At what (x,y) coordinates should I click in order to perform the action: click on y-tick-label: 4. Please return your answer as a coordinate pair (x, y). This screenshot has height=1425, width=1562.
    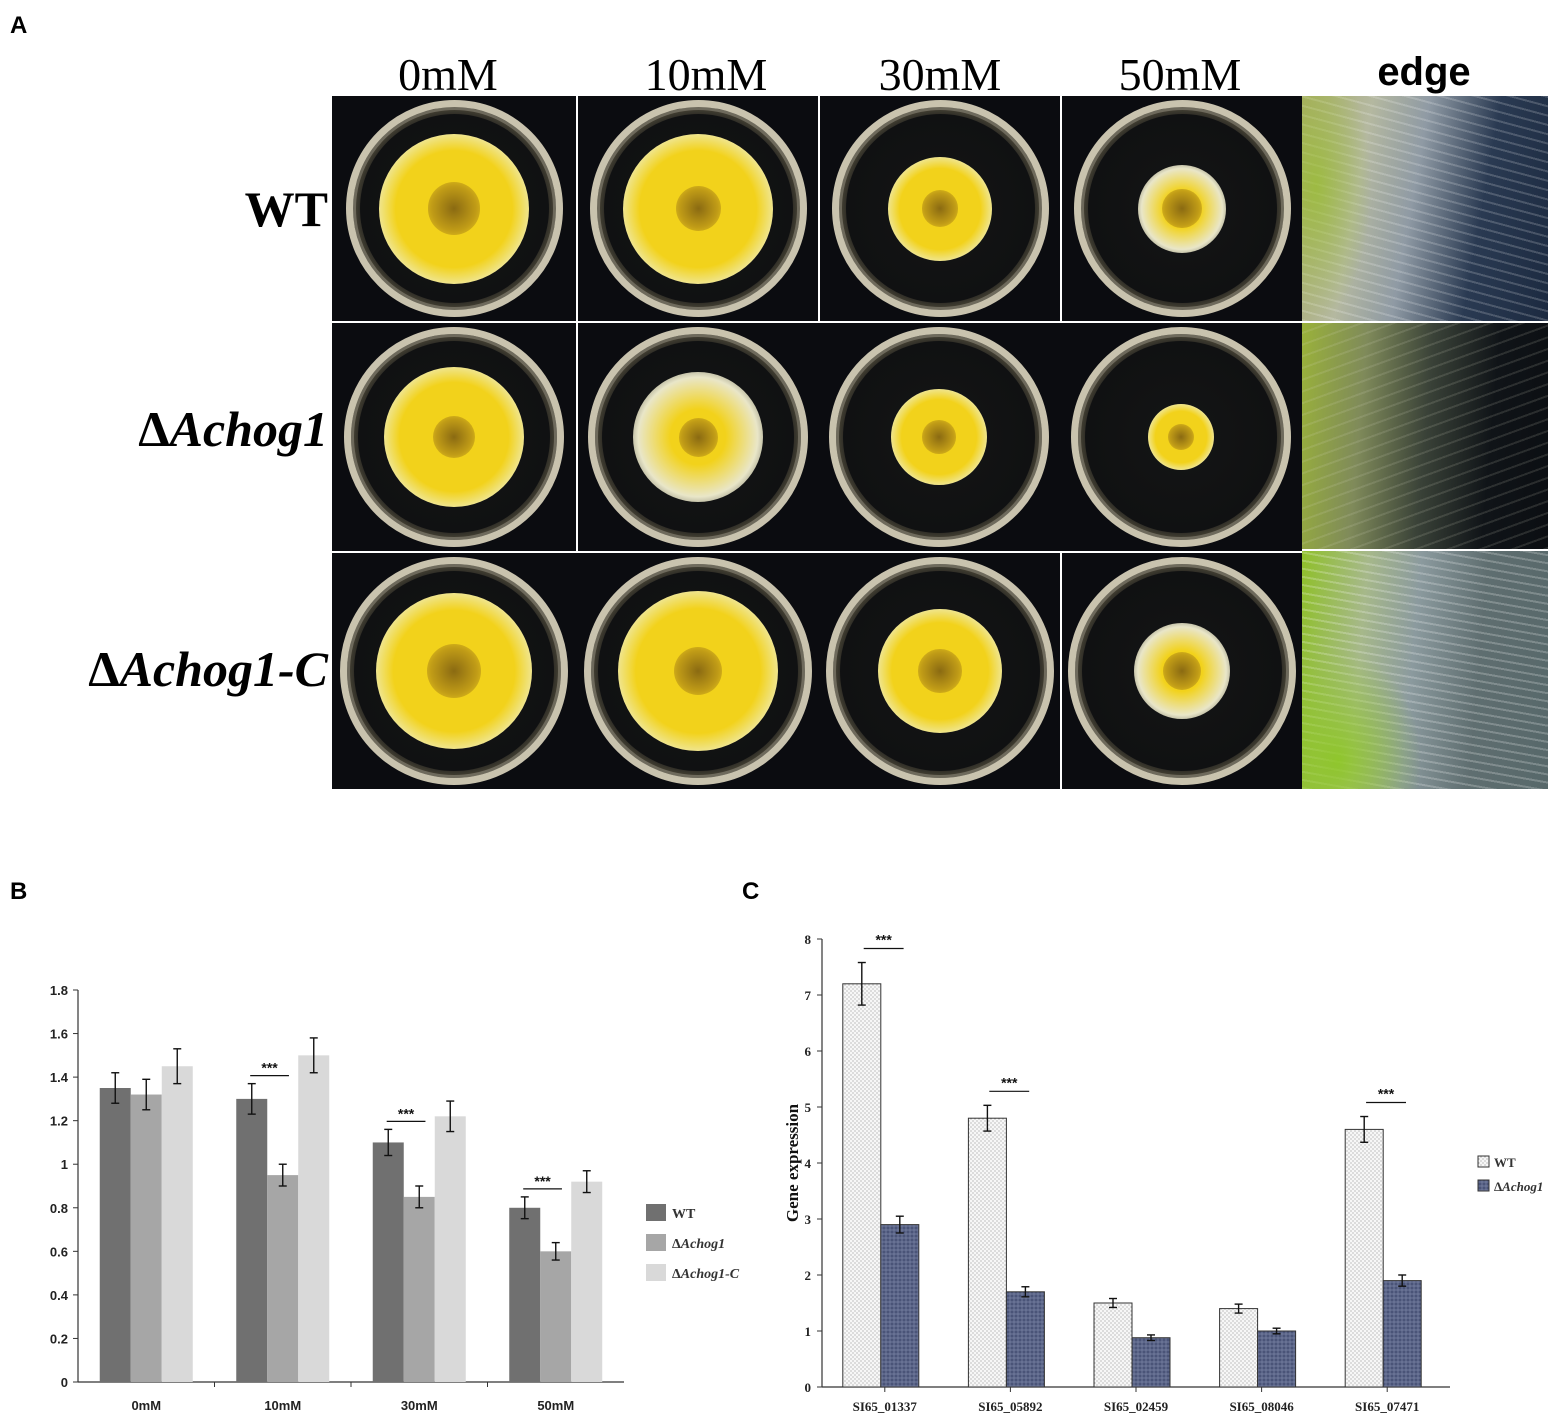
    Looking at the image, I should click on (808, 1163).